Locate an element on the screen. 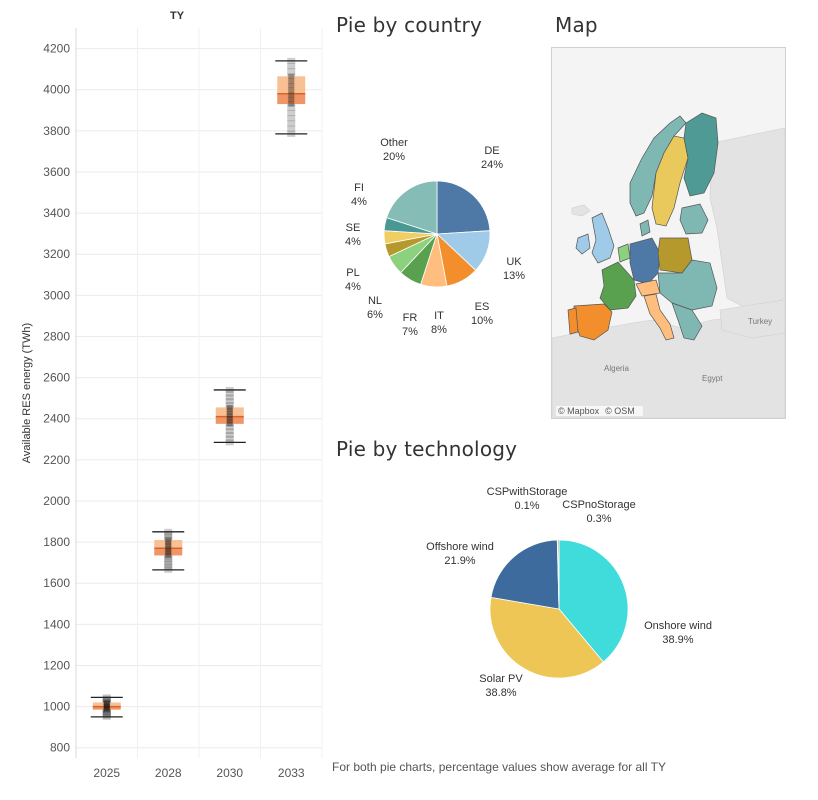 Image resolution: width=818 pixels, height=800 pixels. pie-label-name: PL is located at coordinates (353, 273).